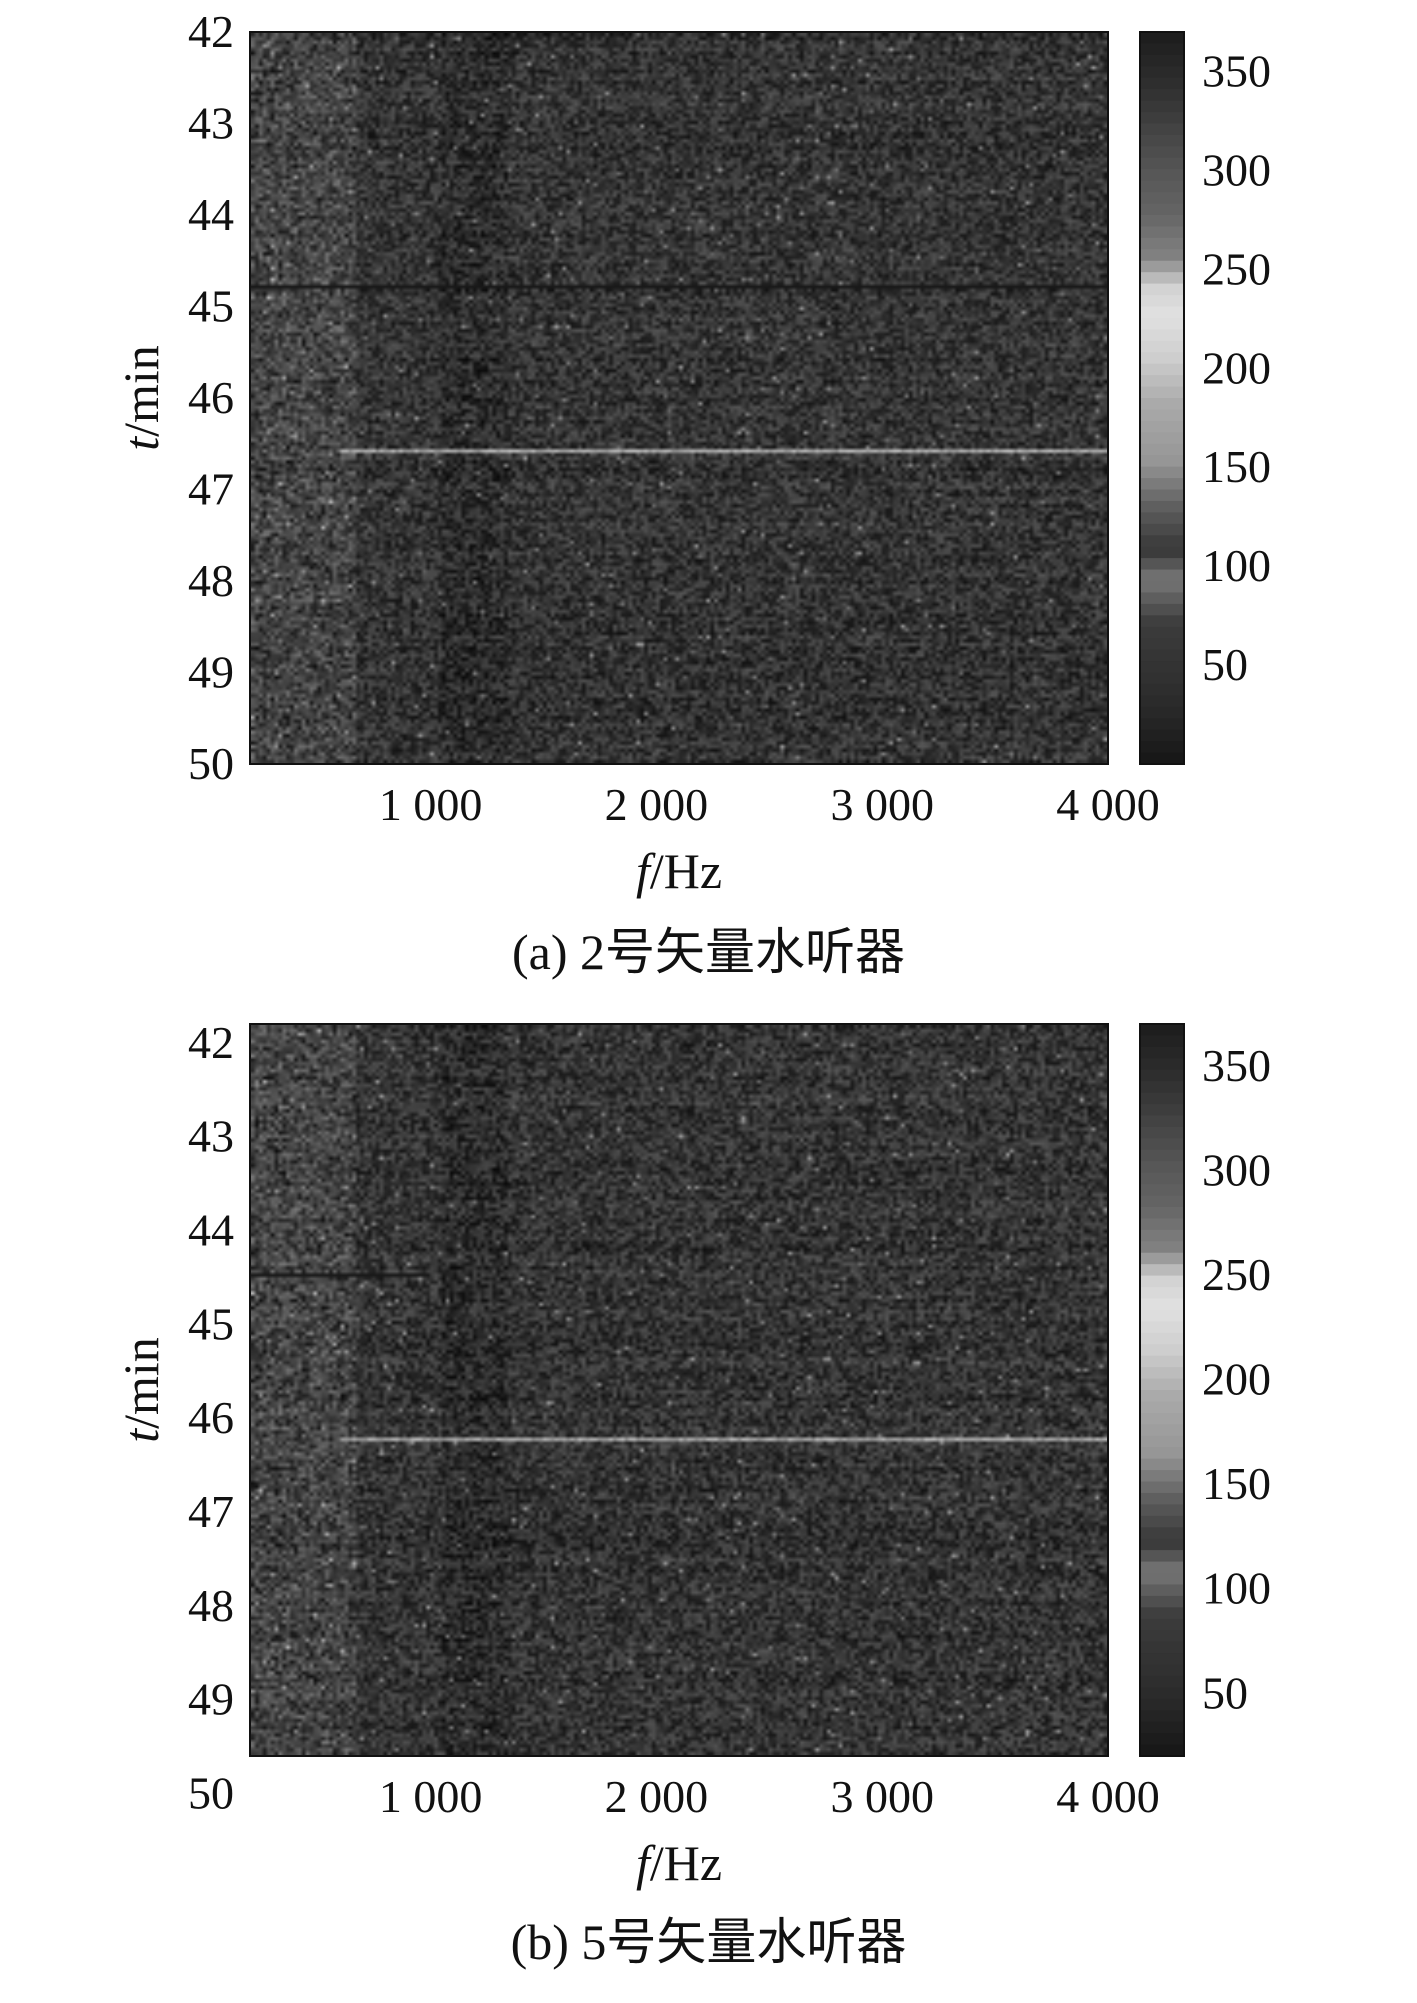  Describe the element at coordinates (708, 952) in the screenshot. I see `caption-a: (a) 2号矢量水听器` at that location.